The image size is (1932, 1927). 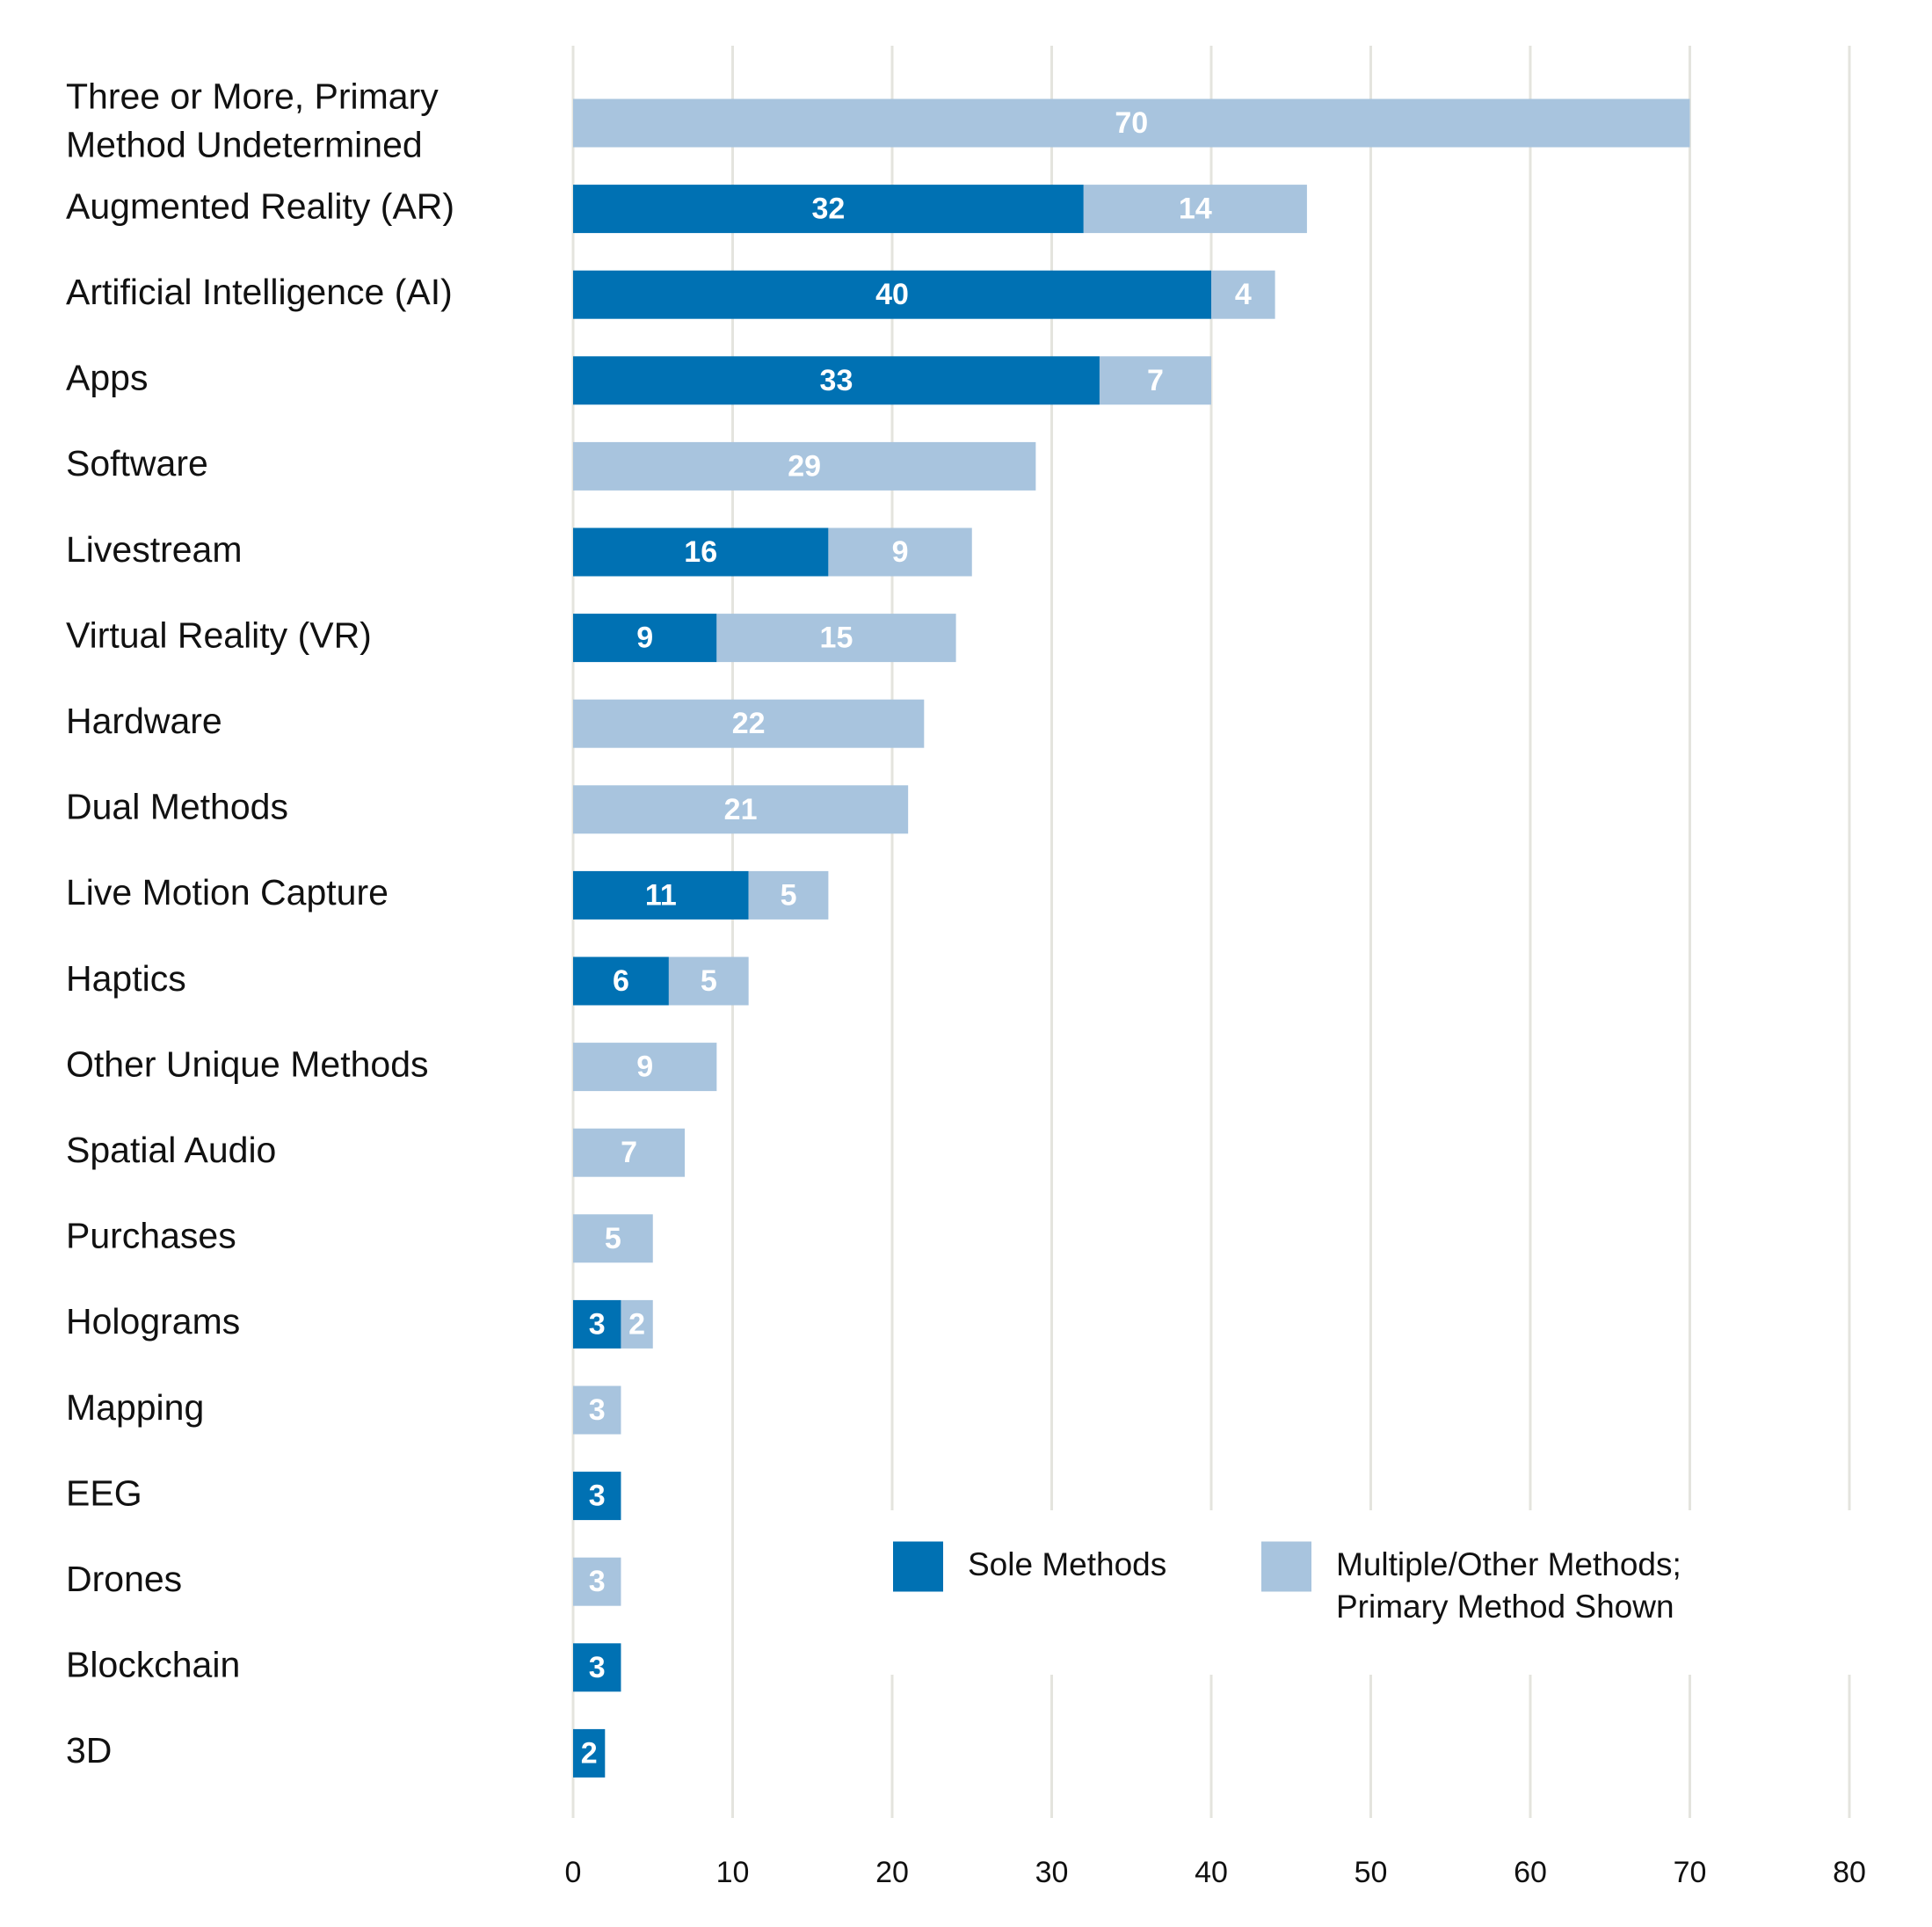 I want to click on x-tick-label: 30, so click(x=1052, y=1872).